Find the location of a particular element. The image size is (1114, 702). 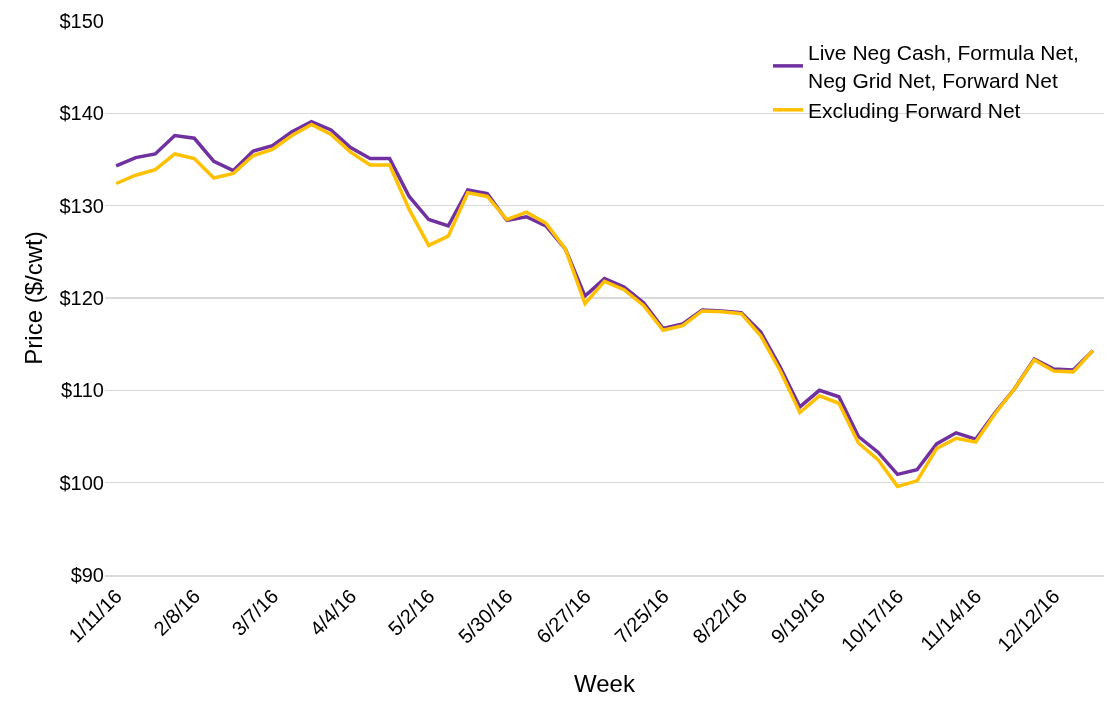

y-tick-label: $120 is located at coordinates (81, 298).